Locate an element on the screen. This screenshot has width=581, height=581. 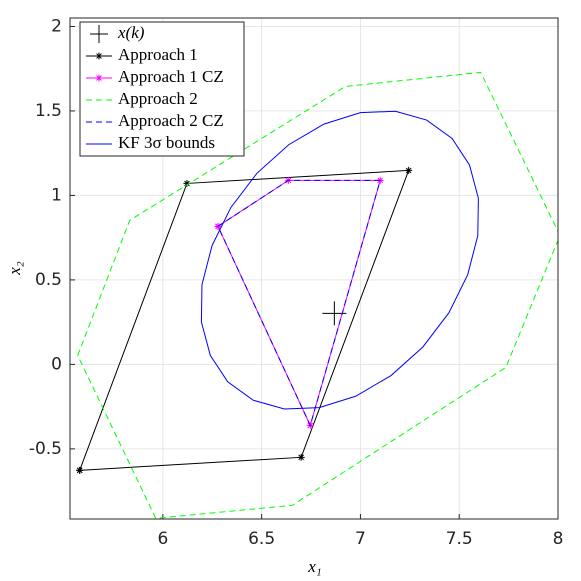
legend-label: KF 3σ bounds is located at coordinates (166, 142).